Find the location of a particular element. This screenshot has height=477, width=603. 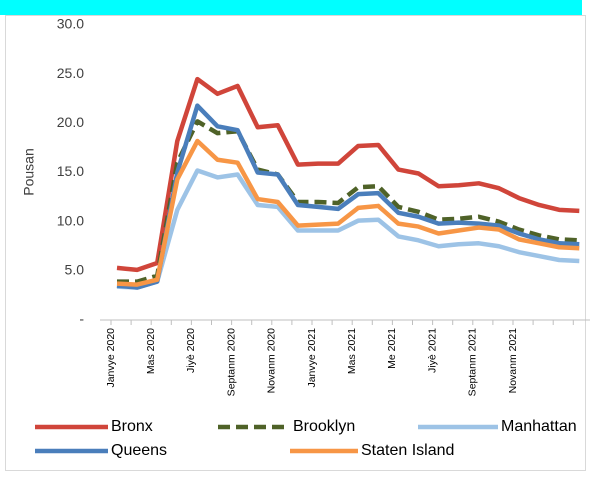

legend-label: Brooklyn is located at coordinates (324, 426).